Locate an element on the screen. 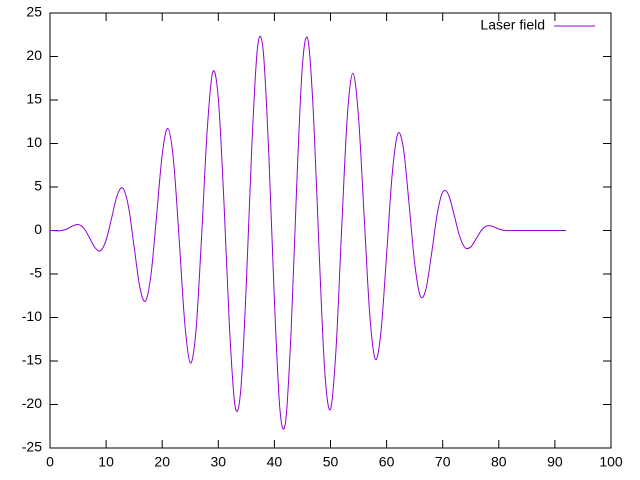 The height and width of the screenshot is (480, 640). y-tick-label: 15 is located at coordinates (34, 99).